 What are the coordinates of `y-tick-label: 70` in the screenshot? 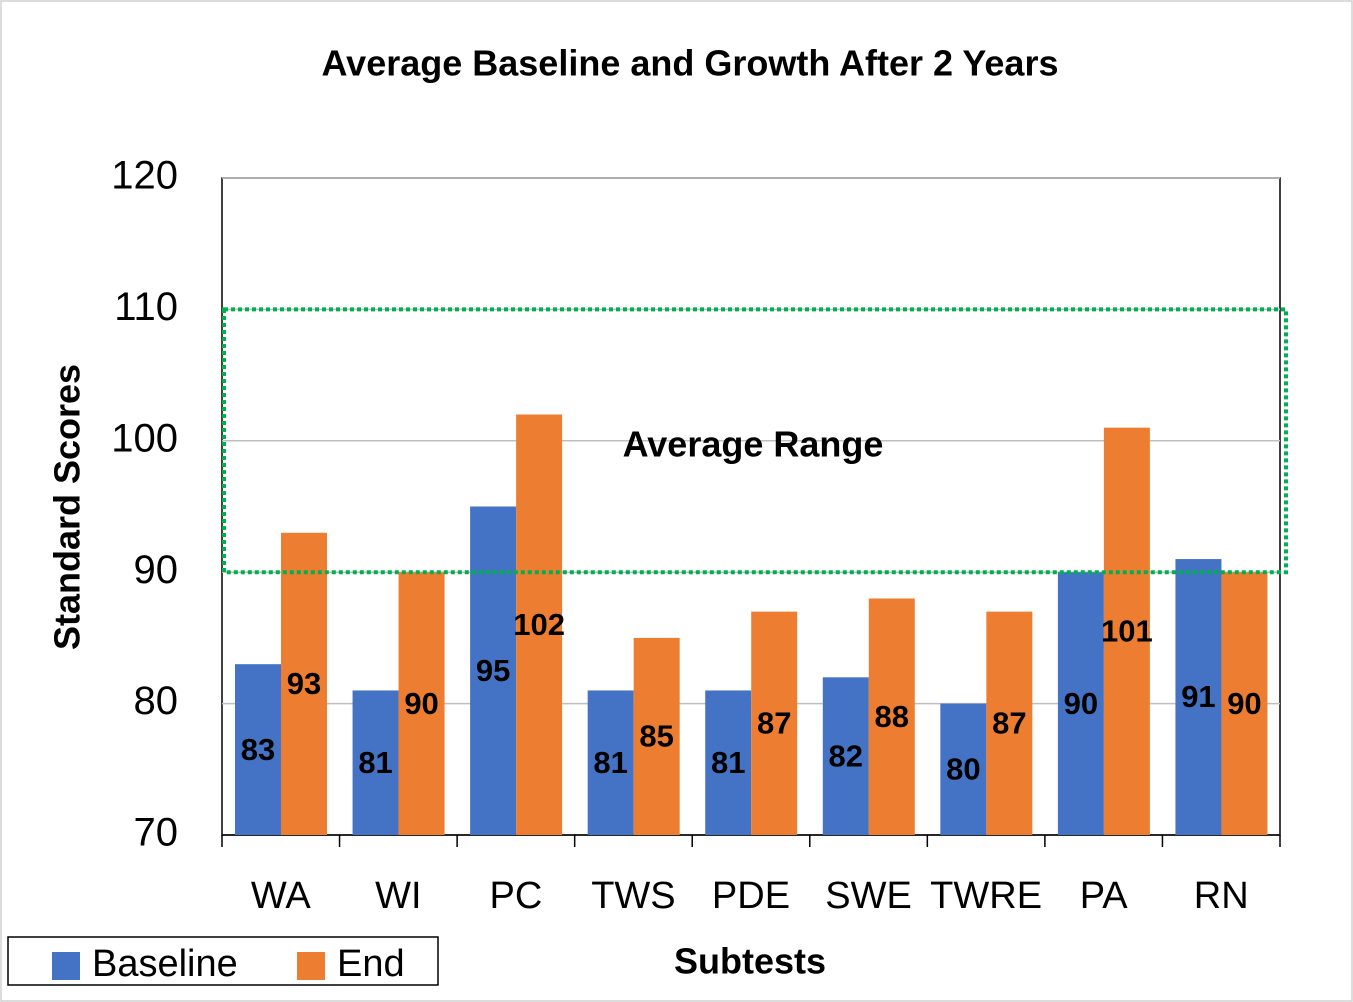 It's located at (156, 833).